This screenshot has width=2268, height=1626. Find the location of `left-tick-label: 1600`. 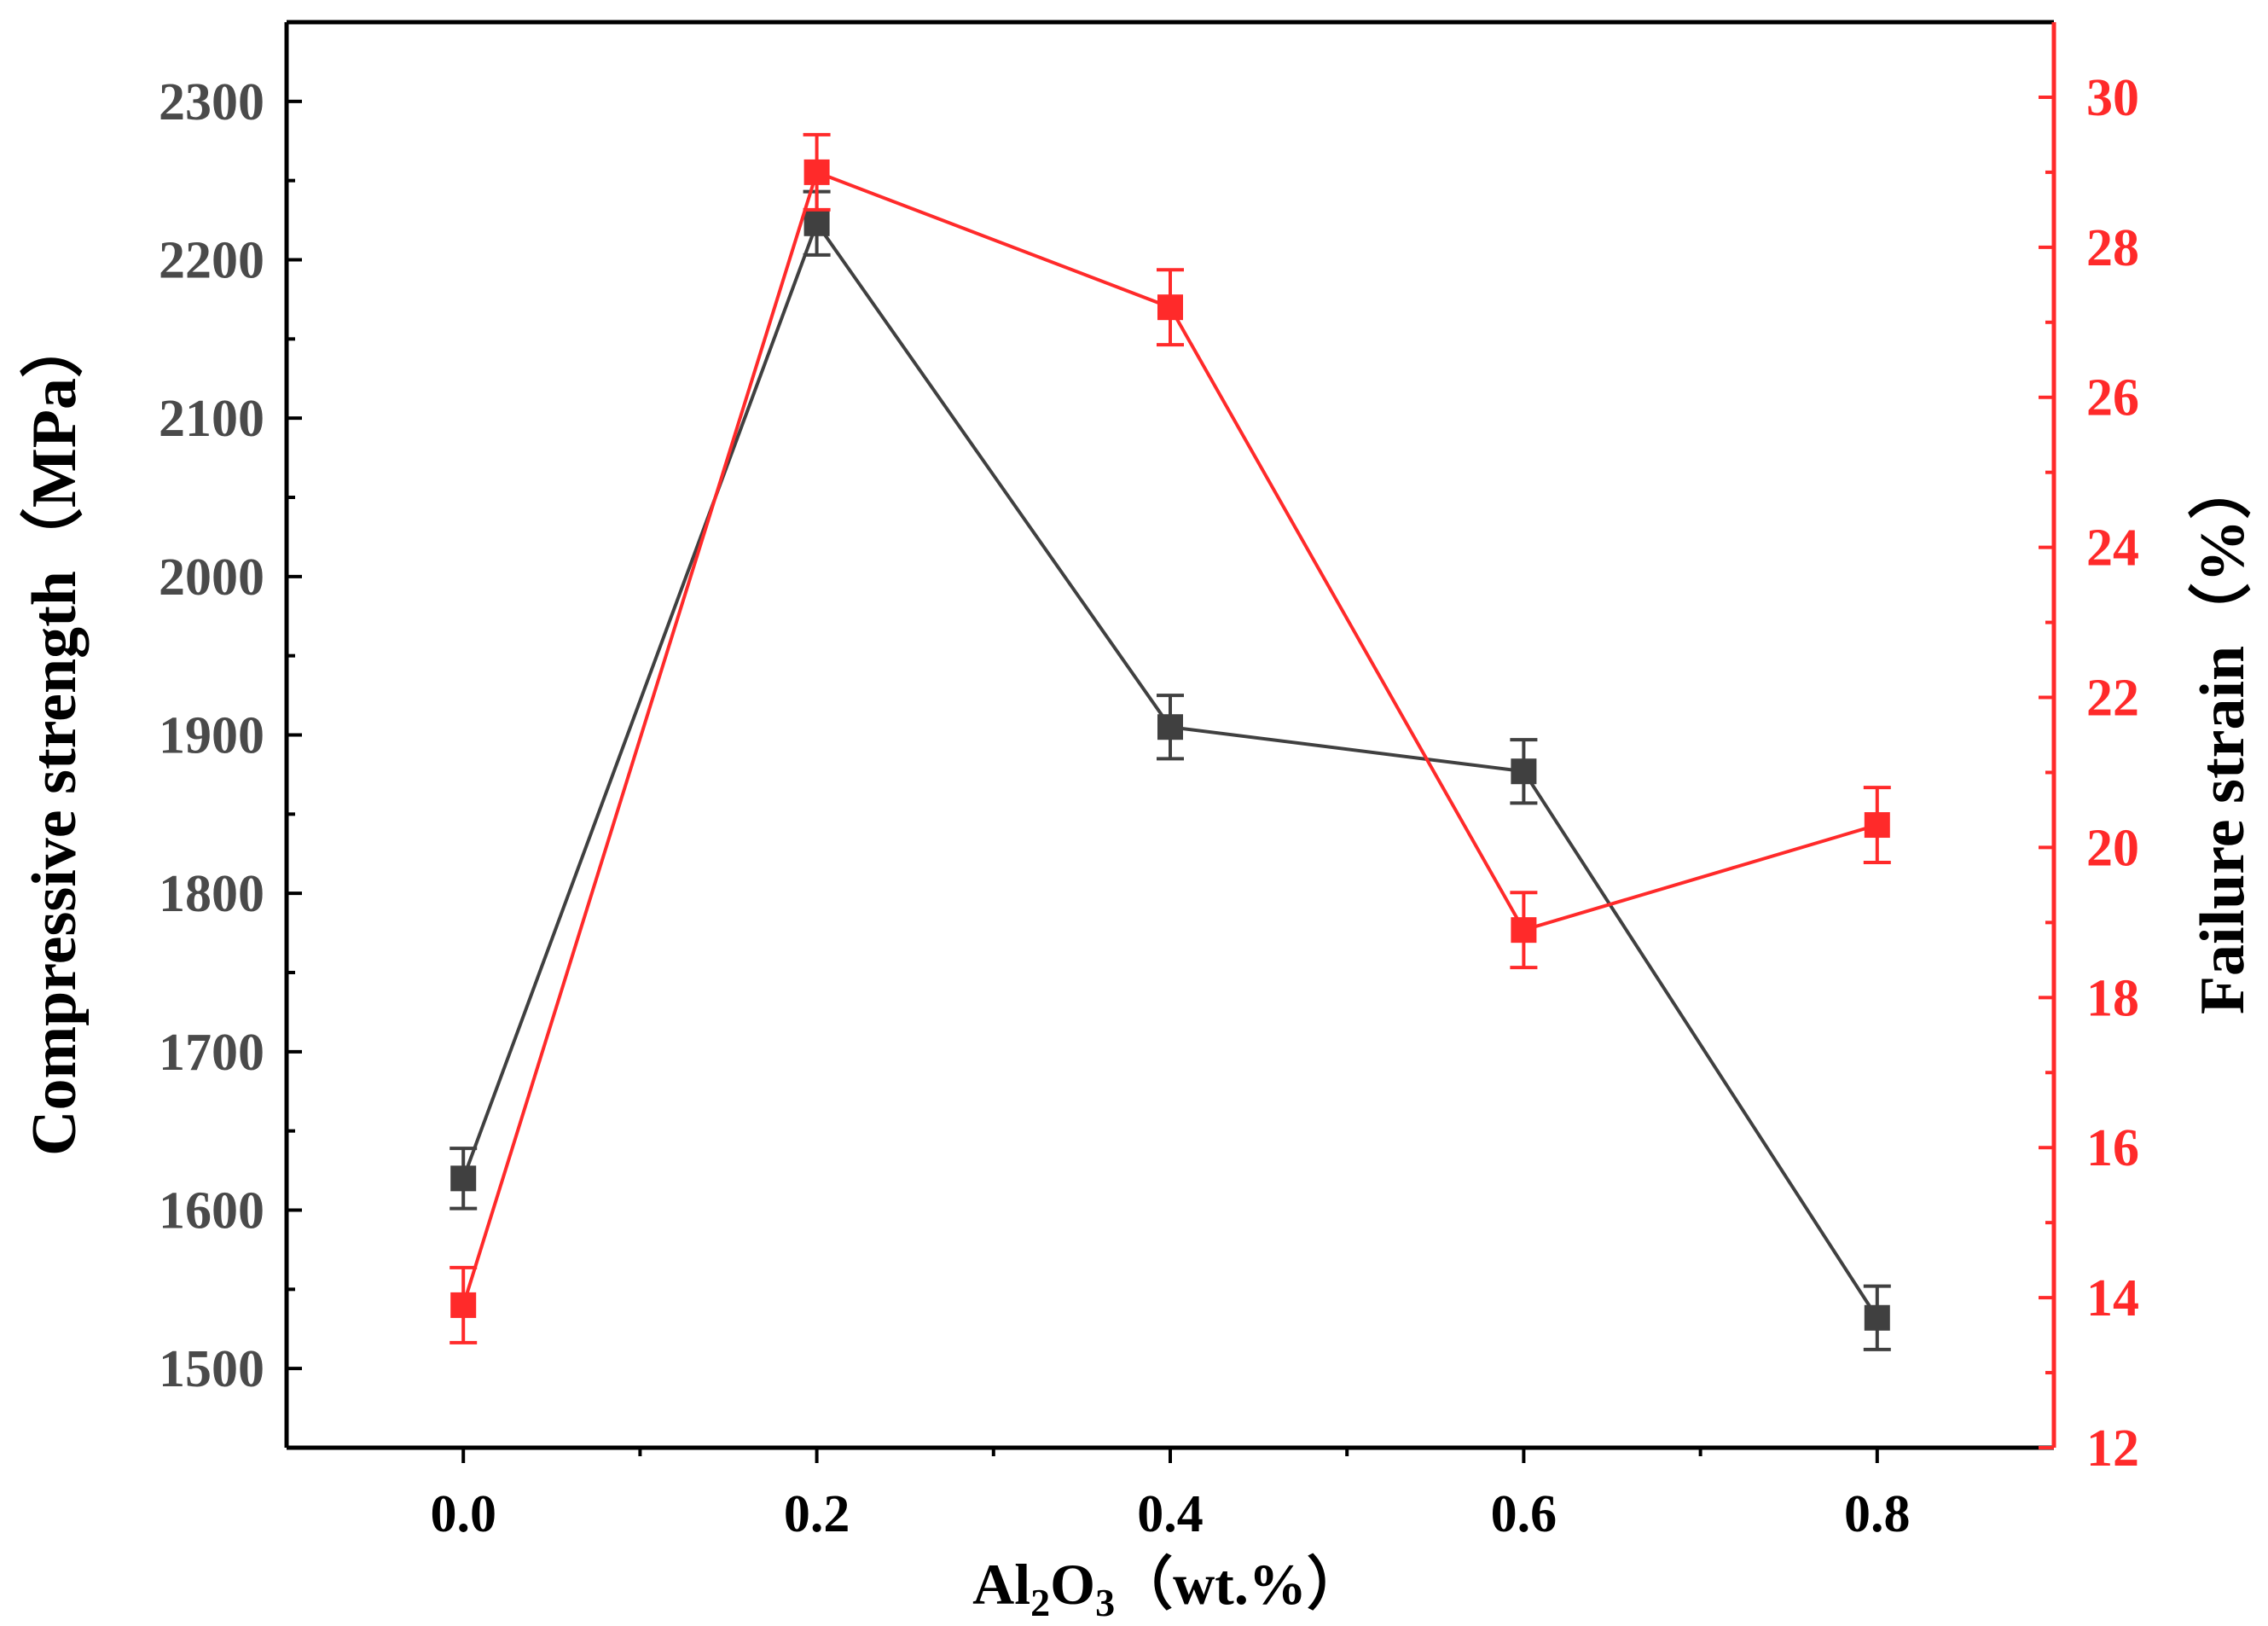

left-tick-label: 1600 is located at coordinates (211, 1211).